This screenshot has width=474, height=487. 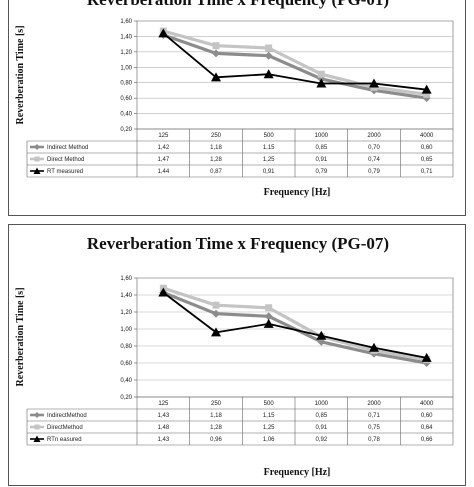 What do you see at coordinates (374, 148) in the screenshot?
I see `data-label: 0,70` at bounding box center [374, 148].